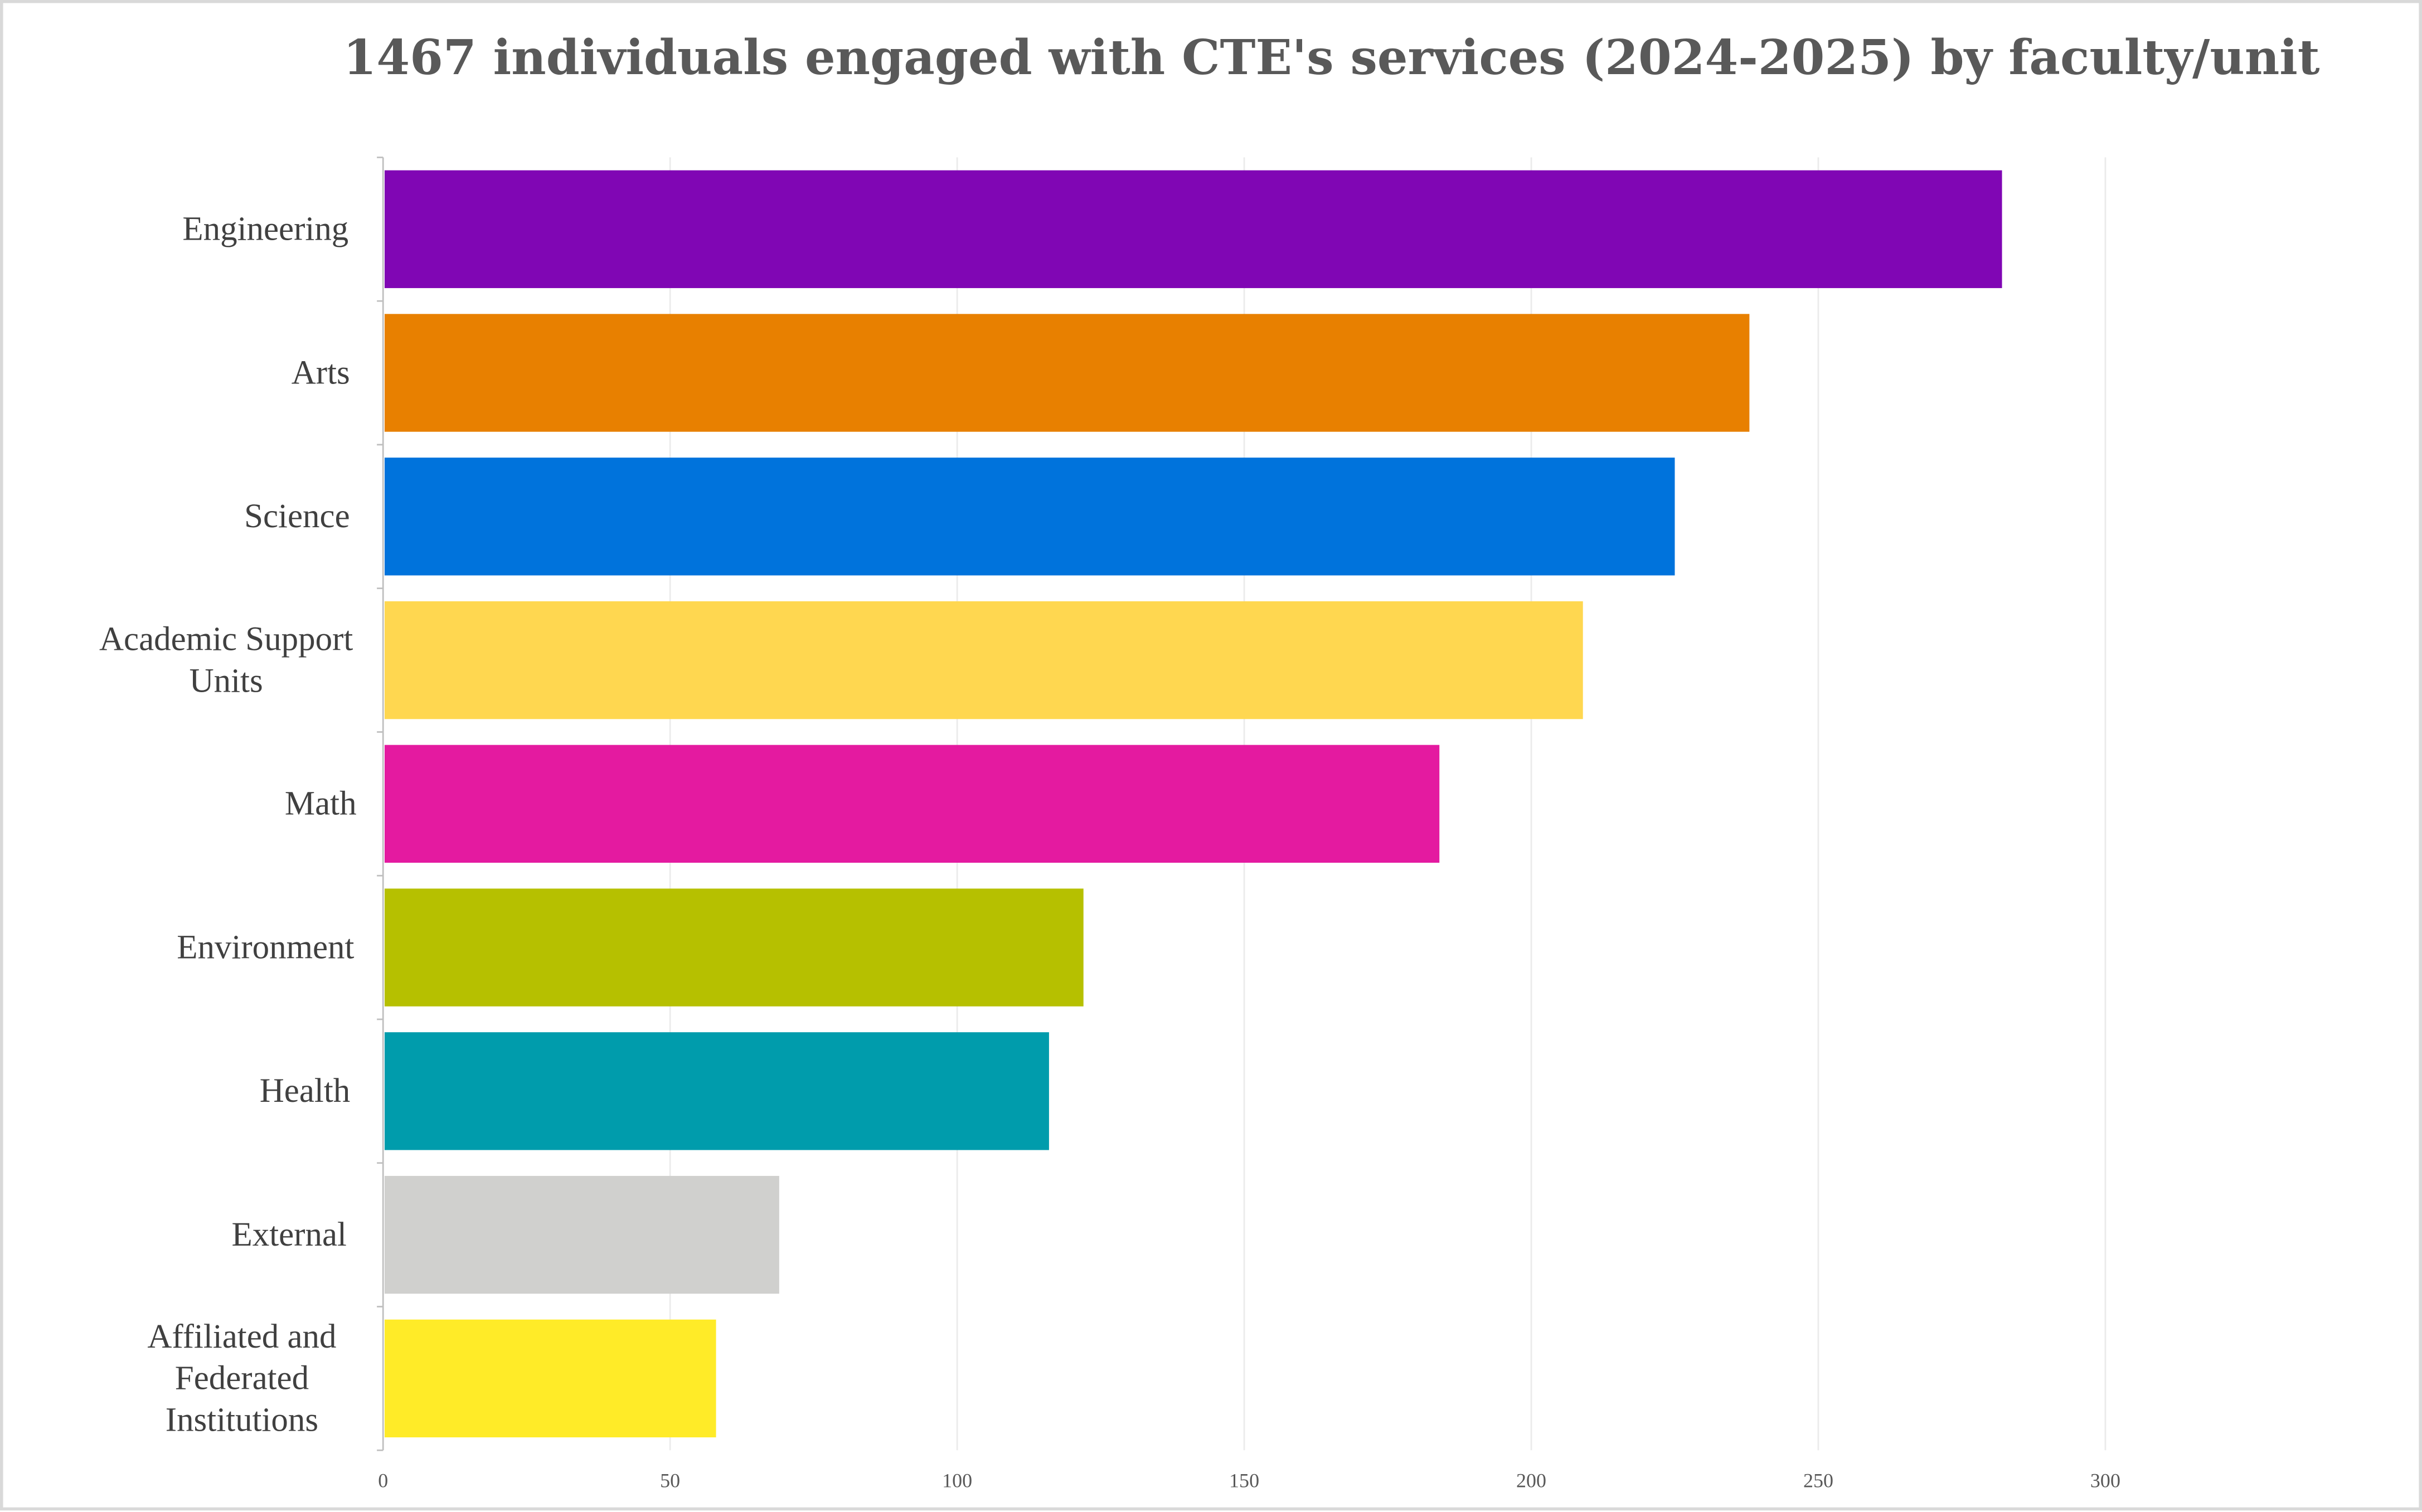 This screenshot has width=2422, height=1512. I want to click on category-label: External, so click(289, 1234).